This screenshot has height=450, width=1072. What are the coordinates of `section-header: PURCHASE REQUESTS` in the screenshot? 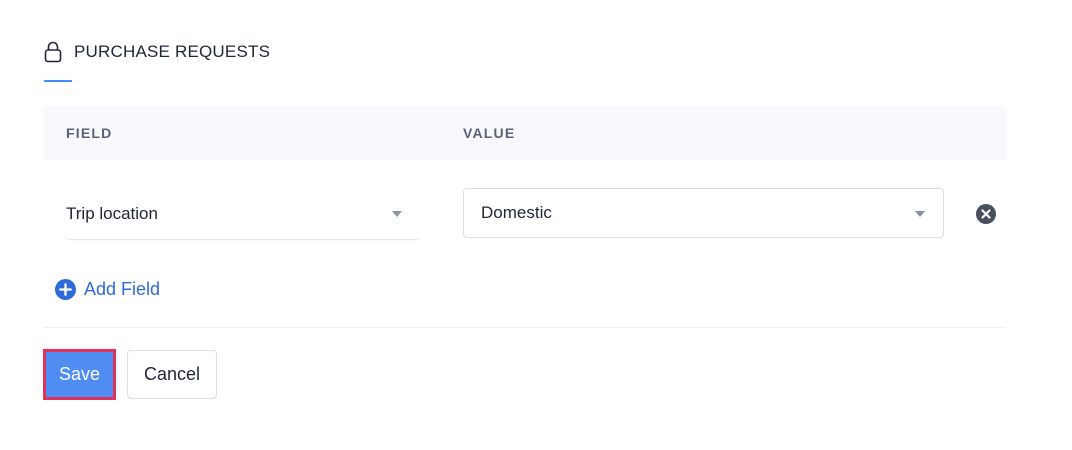 It's located at (157, 52).